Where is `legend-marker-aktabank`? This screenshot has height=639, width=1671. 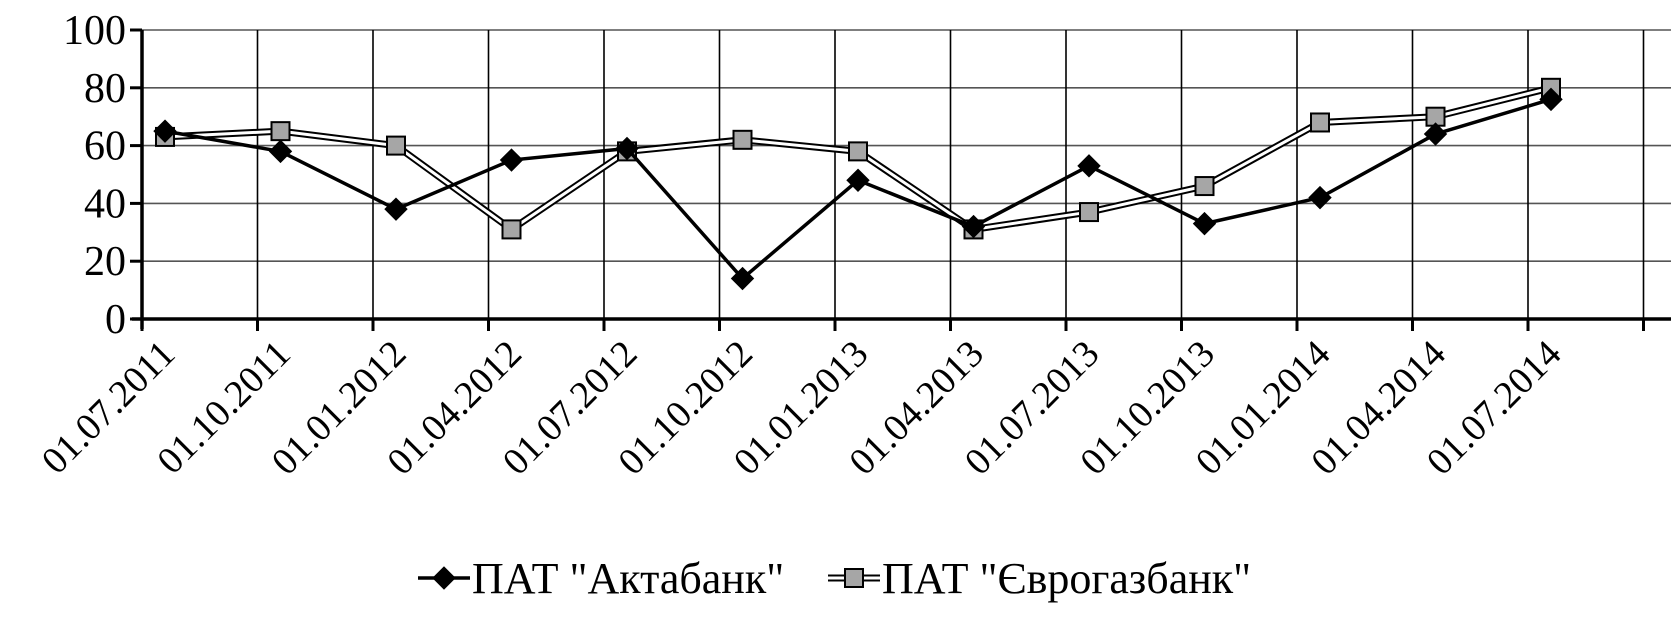
legend-marker-aktabank is located at coordinates (444, 578).